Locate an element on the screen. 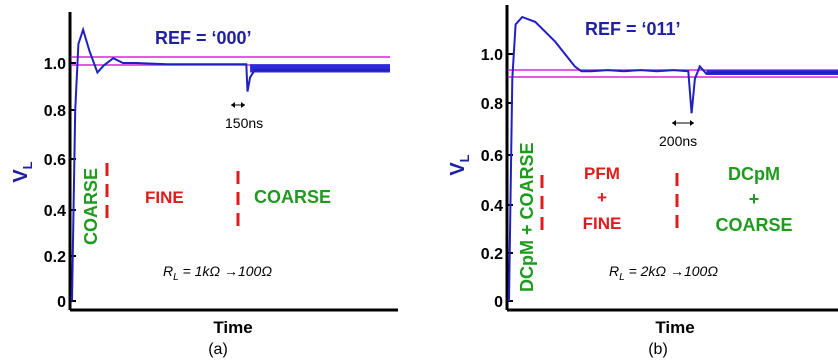 This screenshot has height=363, width=838. panel-b-ref-label: REF = ‘011’ is located at coordinates (633, 29).